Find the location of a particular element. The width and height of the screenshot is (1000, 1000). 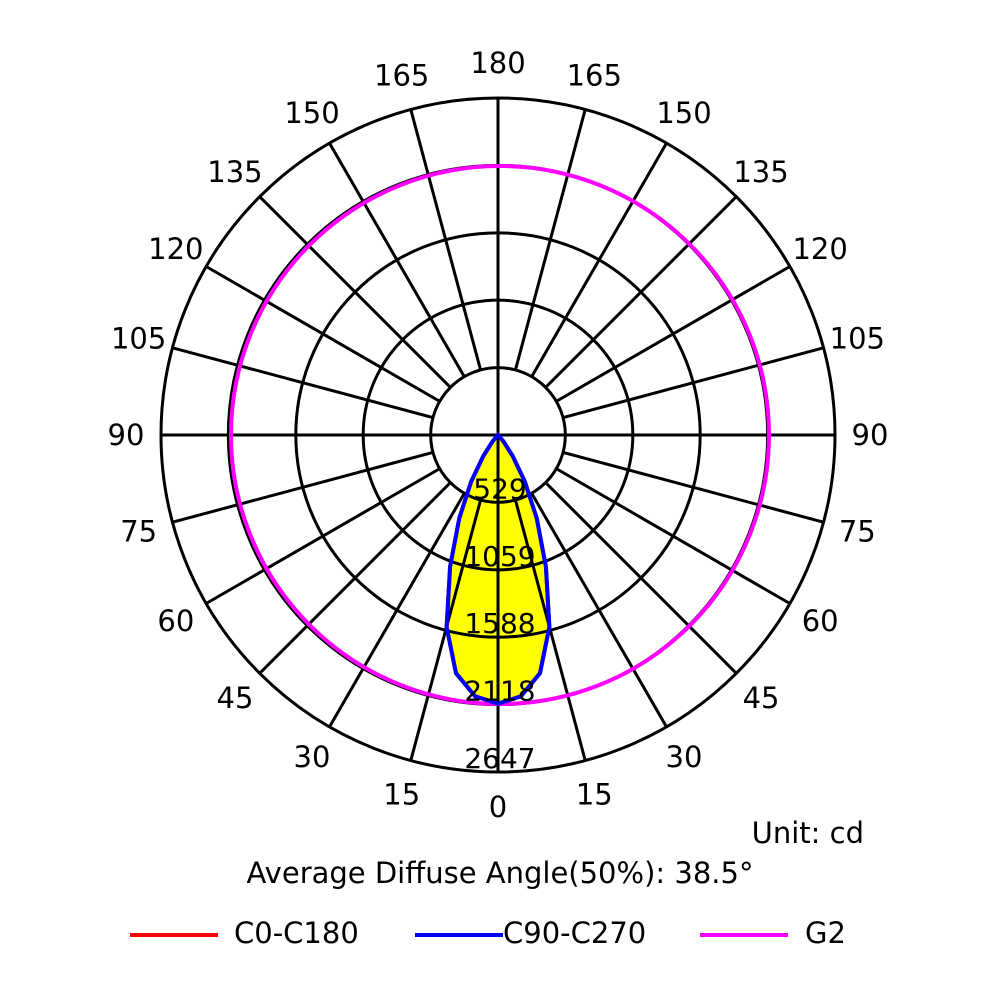

angle-label-left: 75 is located at coordinates (138, 531).